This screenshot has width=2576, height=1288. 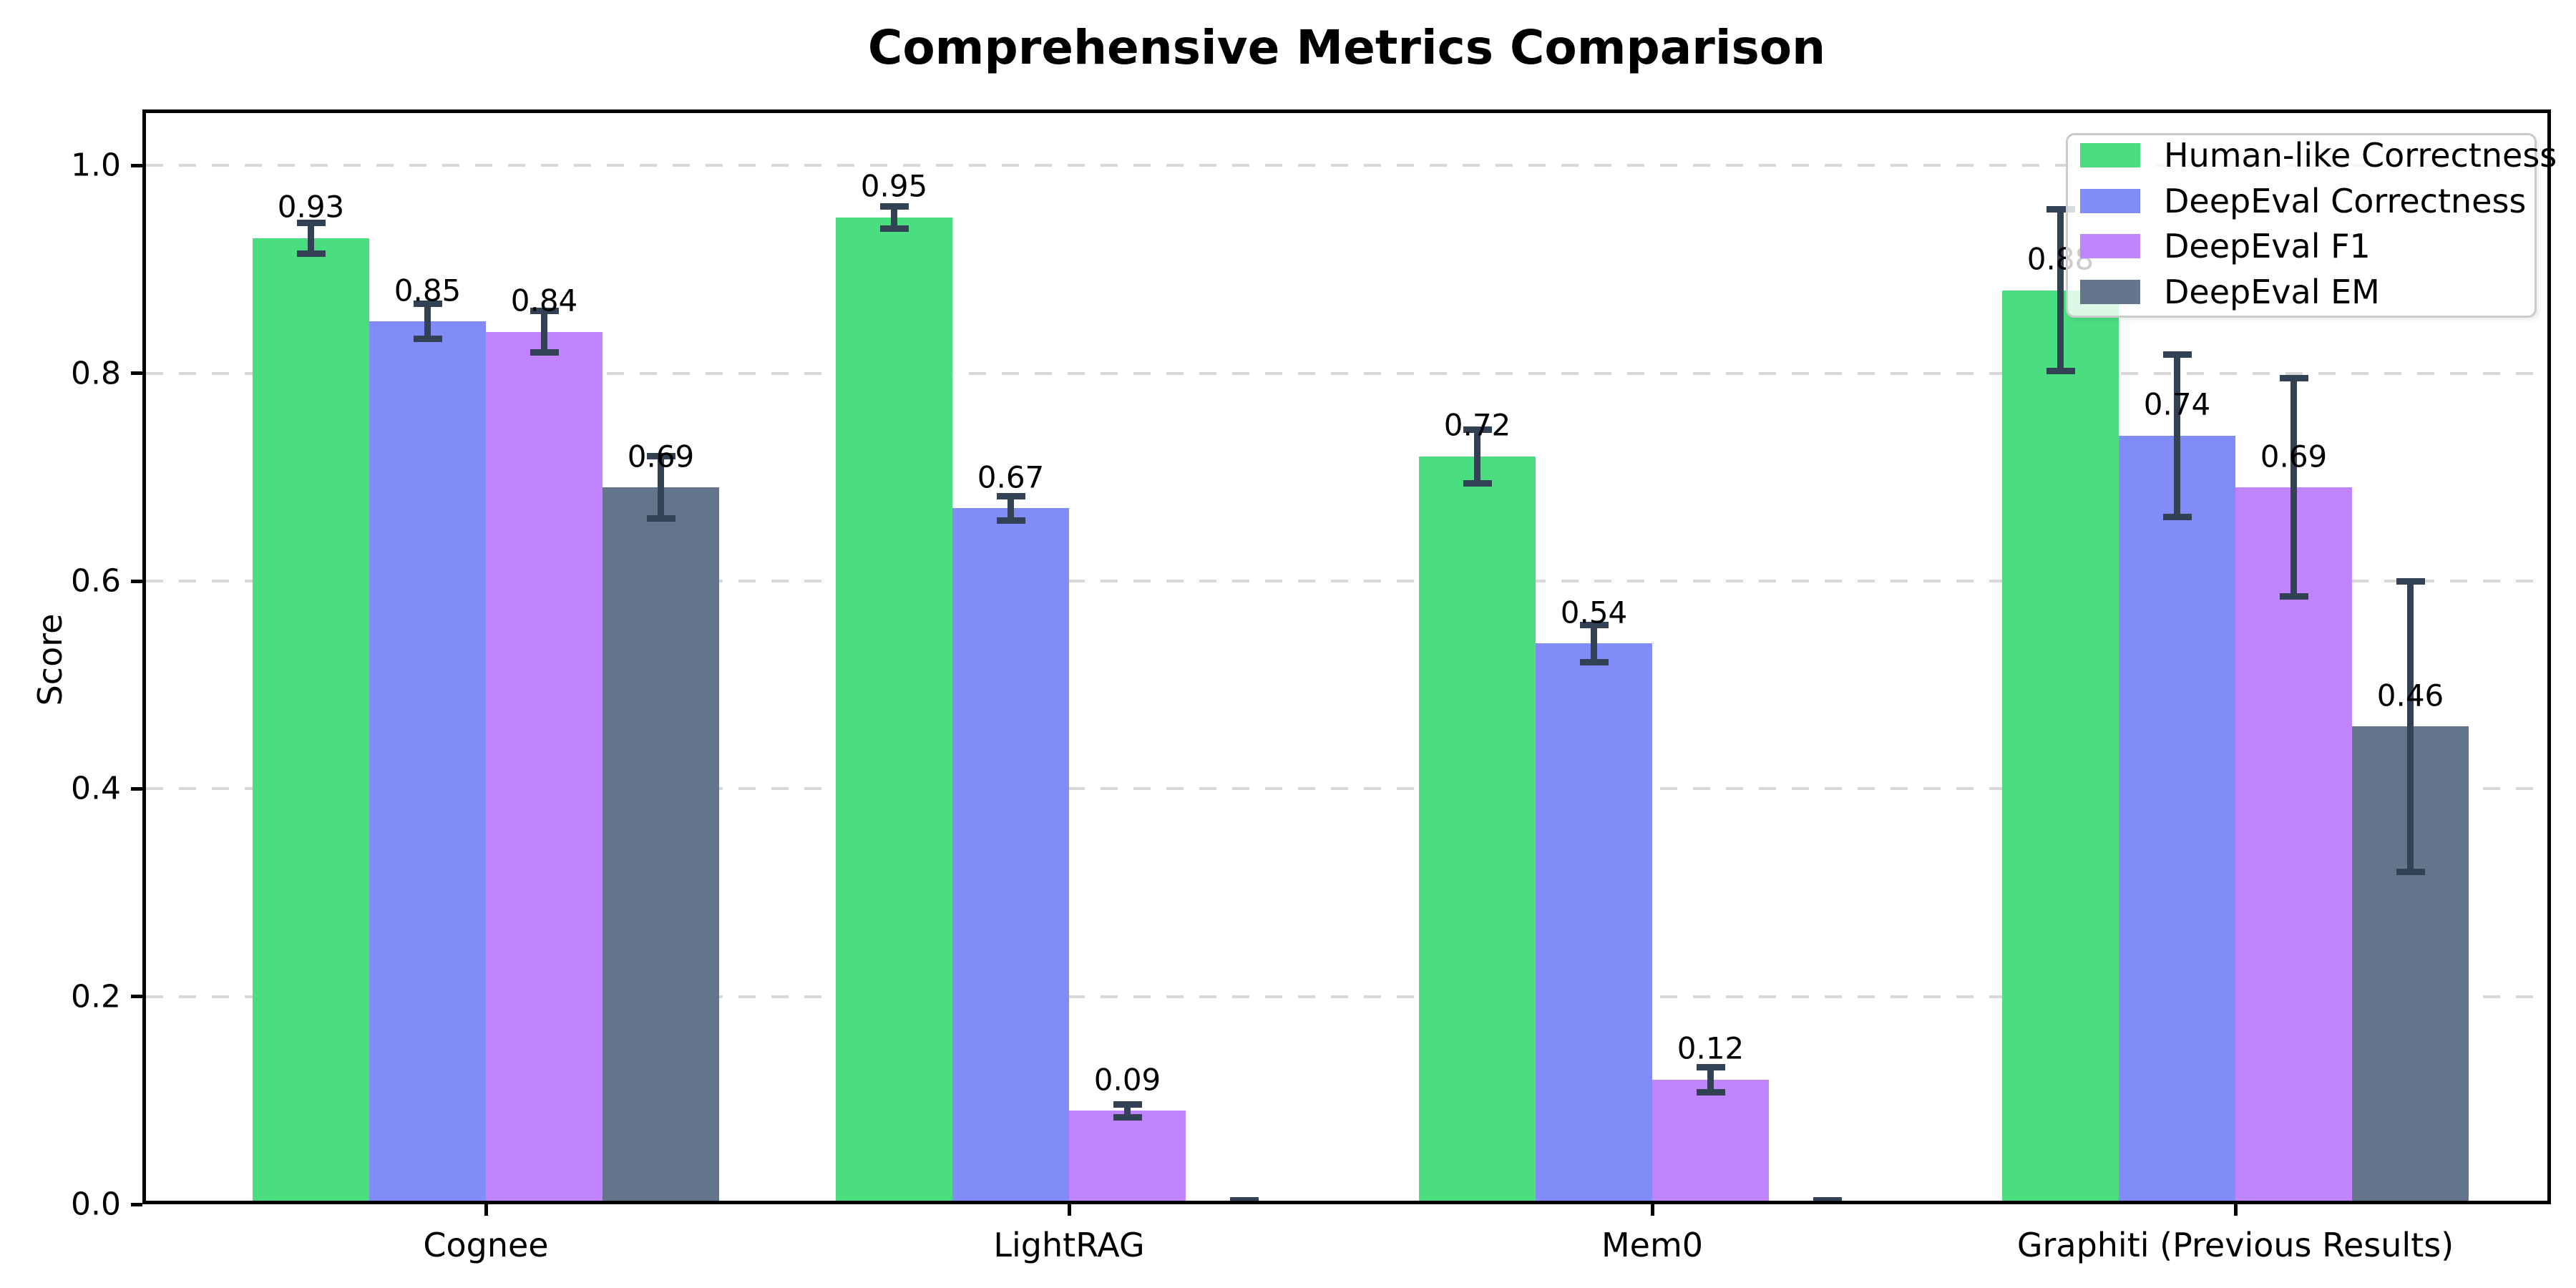 I want to click on legend-label: Human-like Correctness, so click(x=2360, y=155).